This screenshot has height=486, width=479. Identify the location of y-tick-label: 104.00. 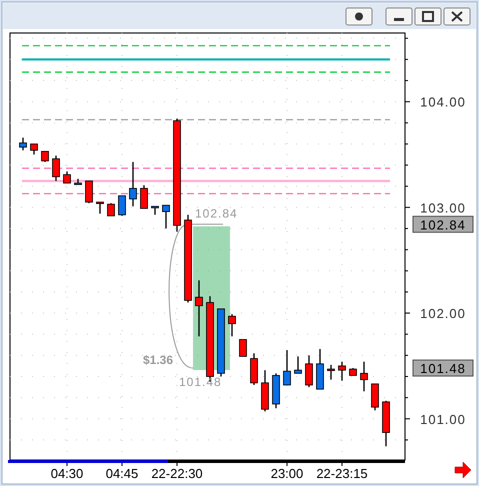
(443, 102).